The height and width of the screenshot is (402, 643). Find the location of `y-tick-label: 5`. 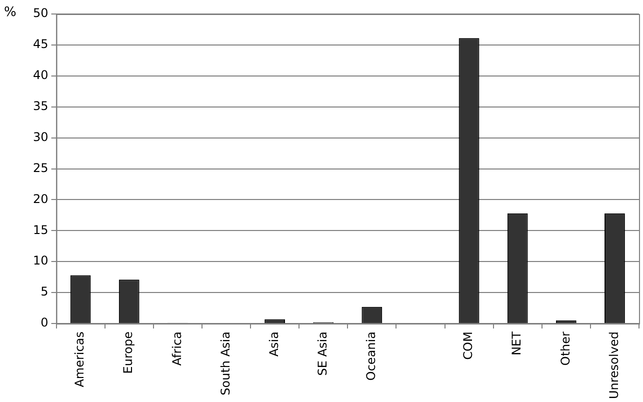

y-tick-label: 5 is located at coordinates (44, 291).